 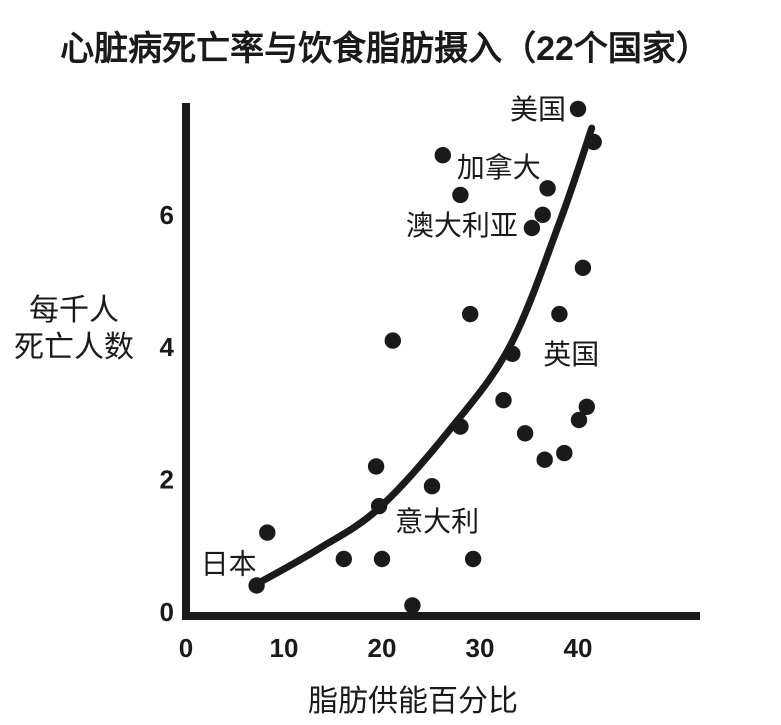 What do you see at coordinates (462, 225) in the screenshot?
I see `country-label: 澳大利亚` at bounding box center [462, 225].